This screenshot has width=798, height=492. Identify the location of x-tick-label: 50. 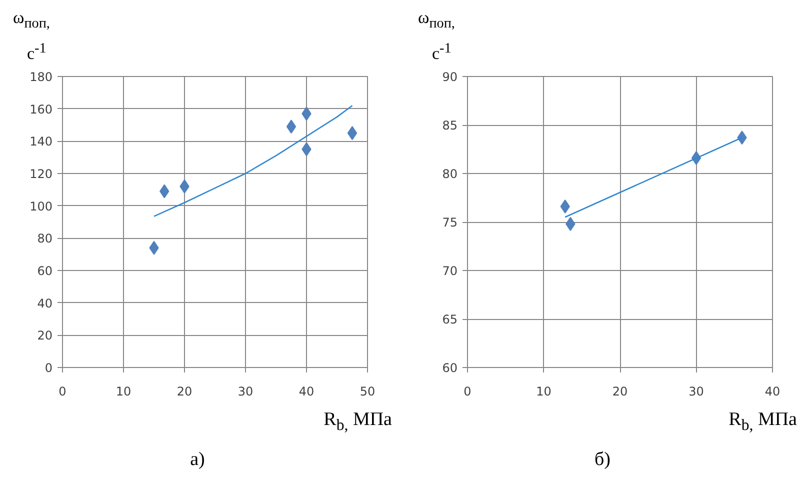
(368, 391).